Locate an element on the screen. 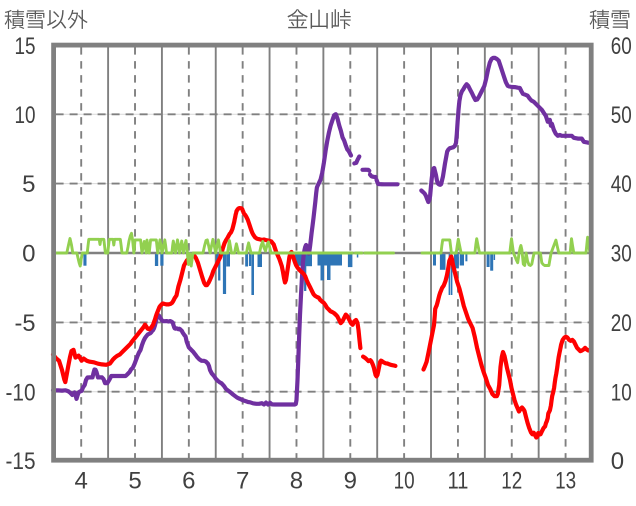  svg-text: 12 is located at coordinates (511, 481).